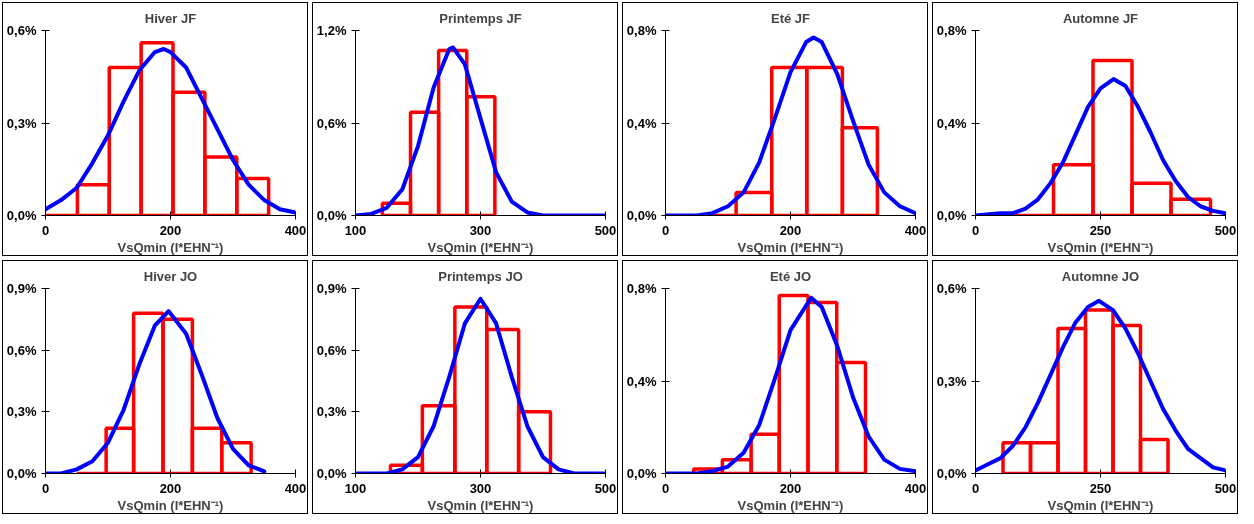  What do you see at coordinates (1100, 18) in the screenshot?
I see `chart-title: Automne JF` at bounding box center [1100, 18].